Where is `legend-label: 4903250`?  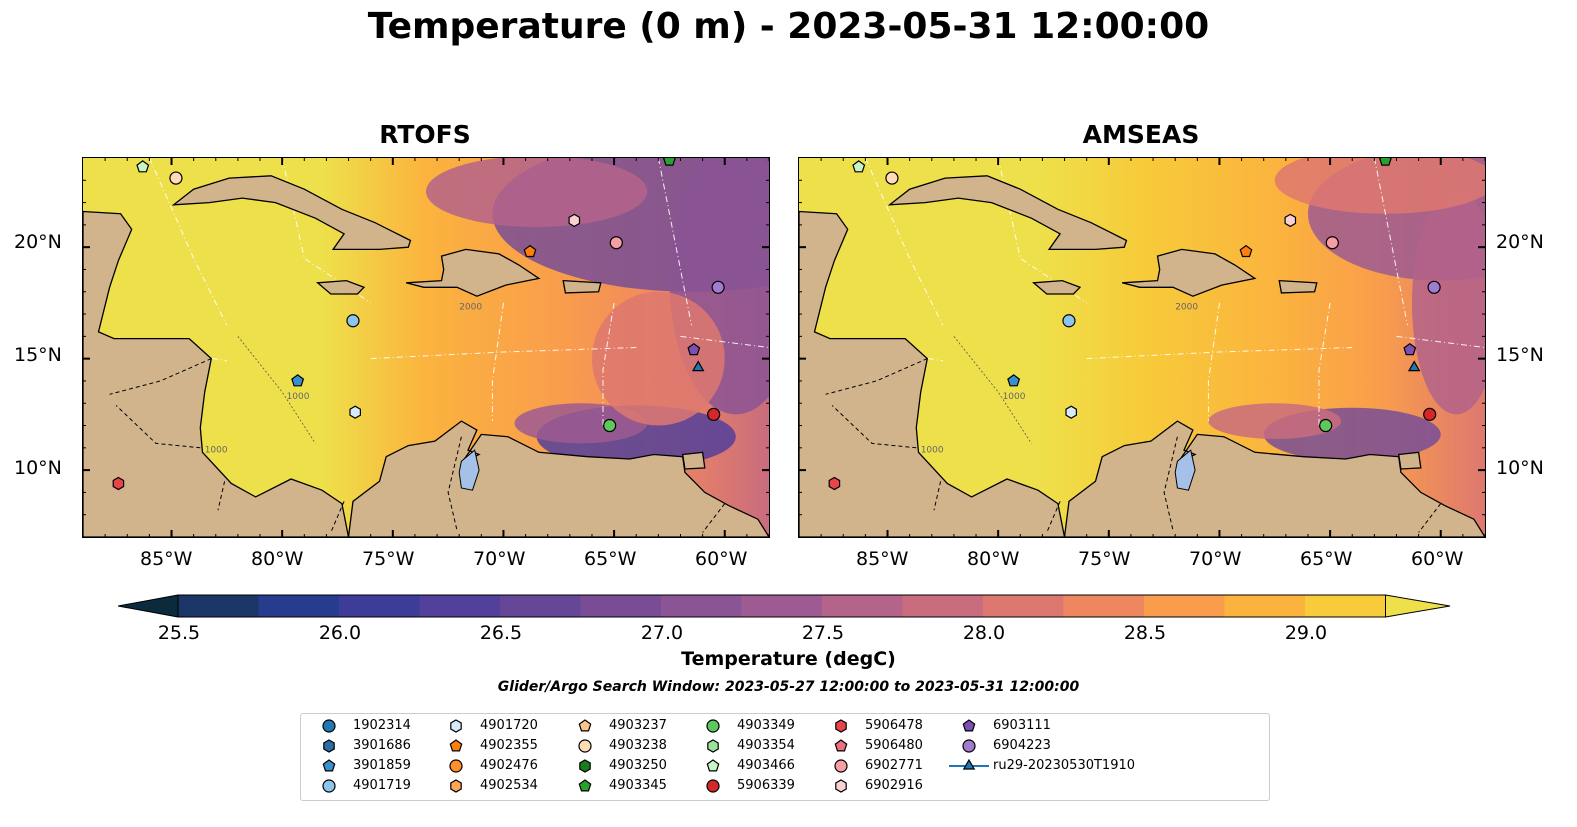 legend-label: 4903250 is located at coordinates (638, 765).